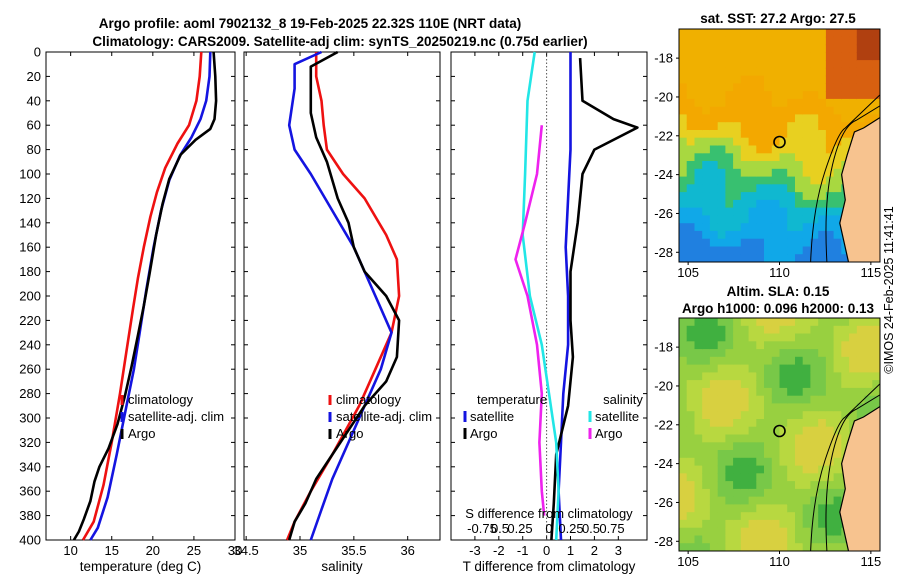 This screenshot has width=900, height=580. I want to click on legend-label: satellite, so click(492, 416).